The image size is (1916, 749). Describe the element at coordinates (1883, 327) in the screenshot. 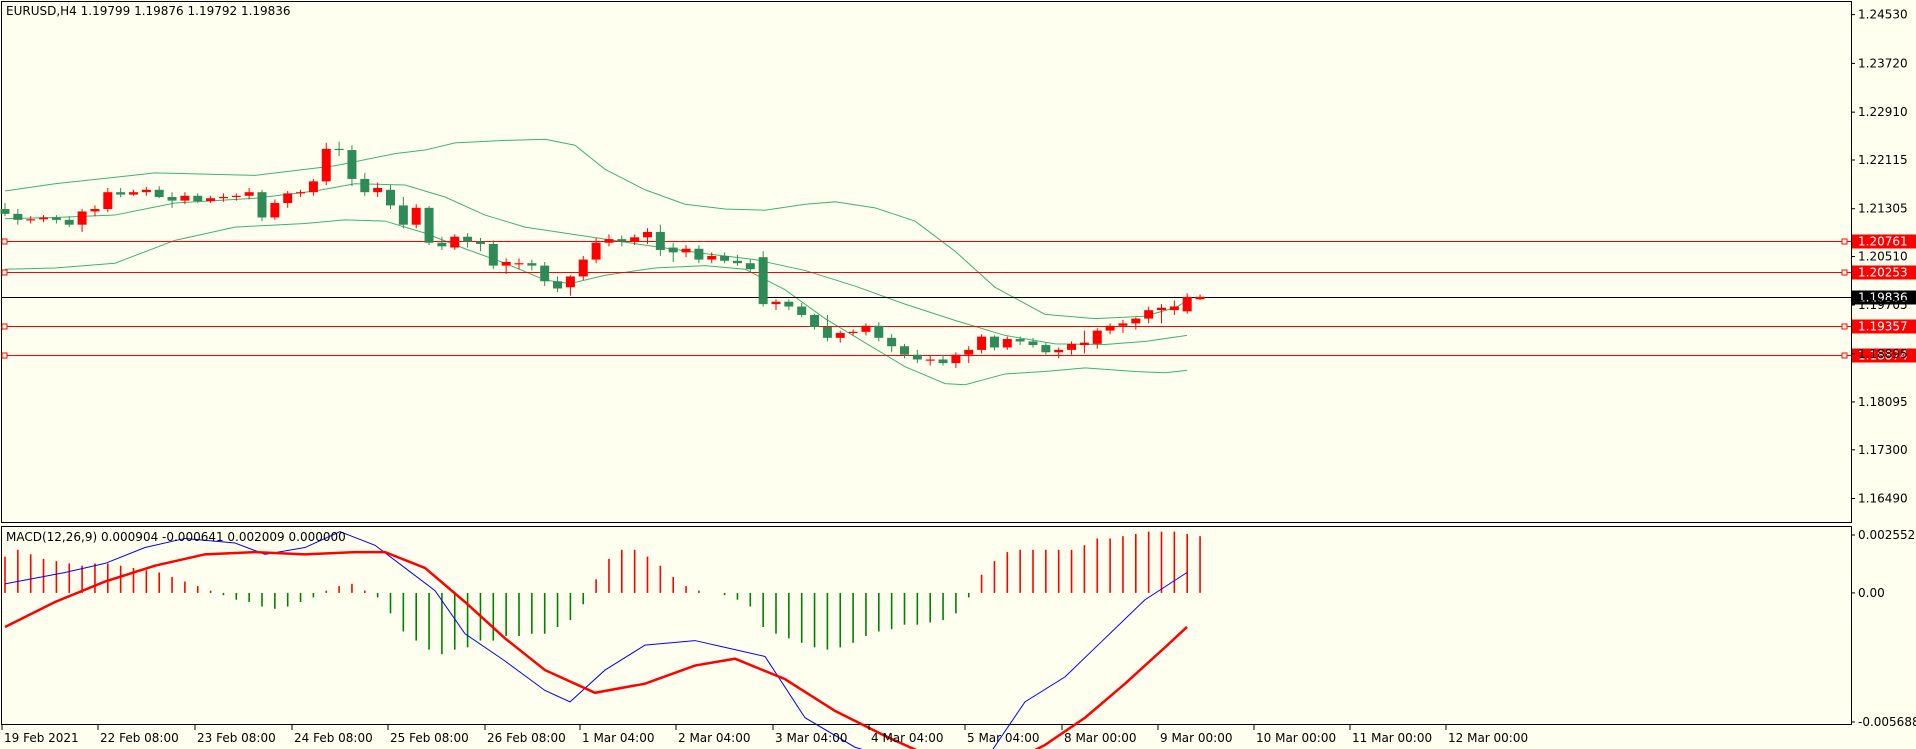

I see `level-label: 1.19357` at that location.